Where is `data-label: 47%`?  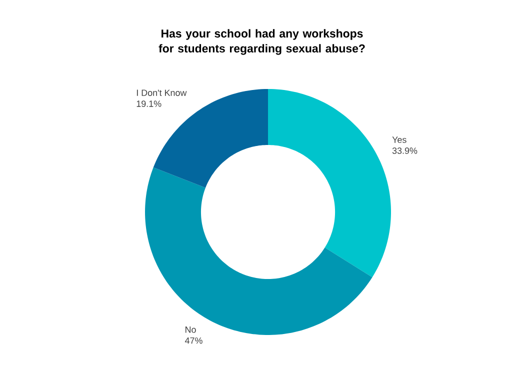 data-label: 47% is located at coordinates (193, 340).